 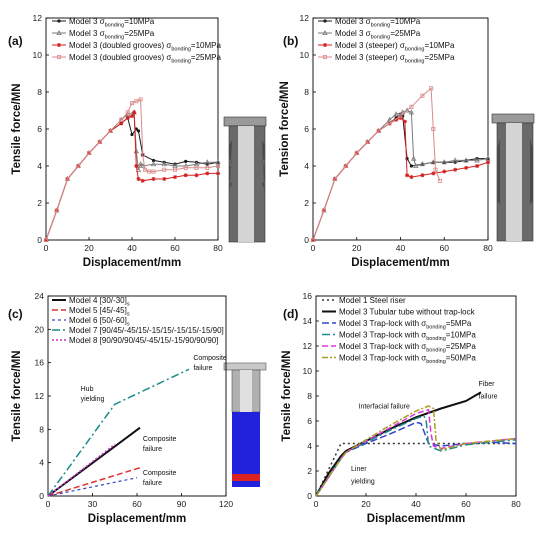 I want to click on y-tick-label: 0, so click(x=309, y=496).